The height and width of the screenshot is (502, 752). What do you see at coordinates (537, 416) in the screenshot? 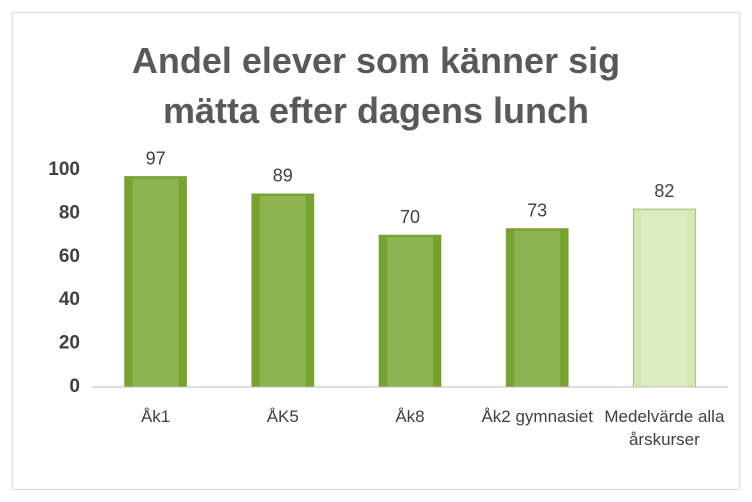
I see `x-tick-label: Åk2 gymnasiet` at bounding box center [537, 416].